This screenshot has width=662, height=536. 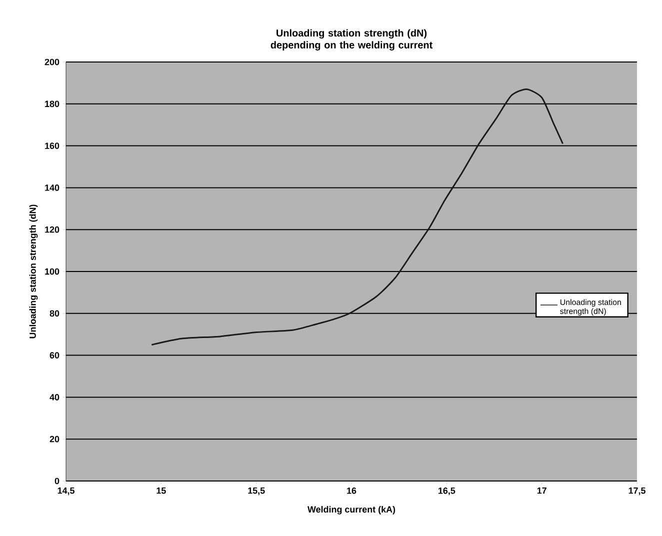 What do you see at coordinates (447, 492) in the screenshot?
I see `x-tick-label: 16,5` at bounding box center [447, 492].